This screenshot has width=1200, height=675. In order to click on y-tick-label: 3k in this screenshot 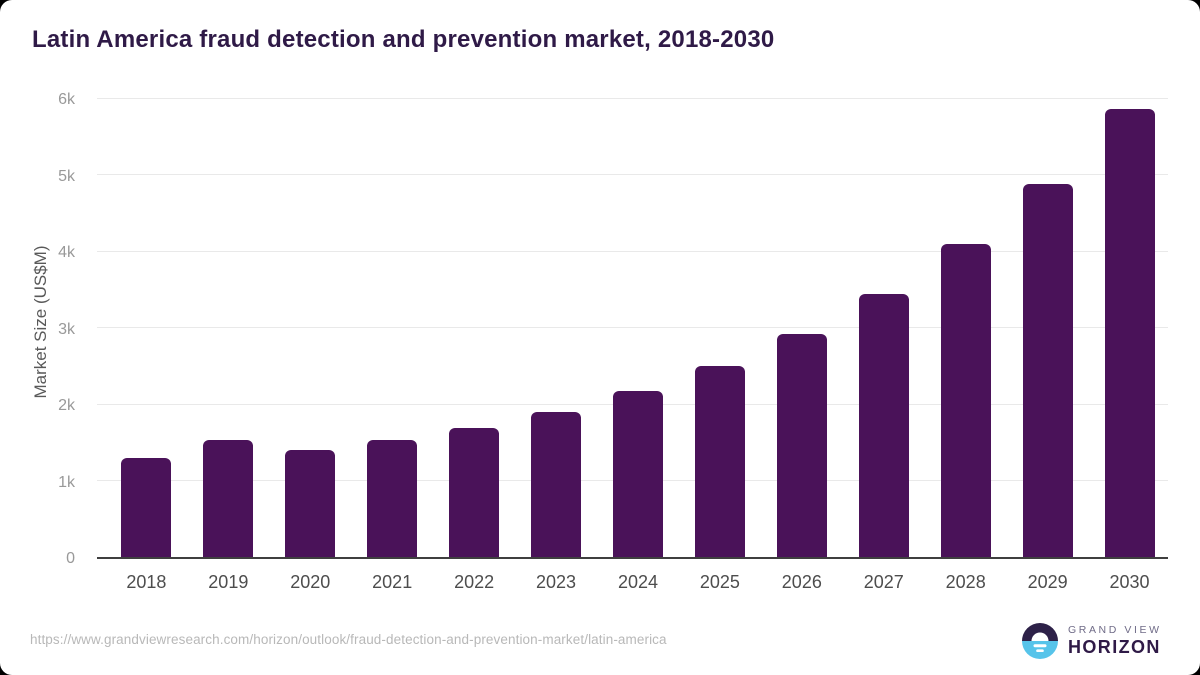, I will do `click(66, 329)`.